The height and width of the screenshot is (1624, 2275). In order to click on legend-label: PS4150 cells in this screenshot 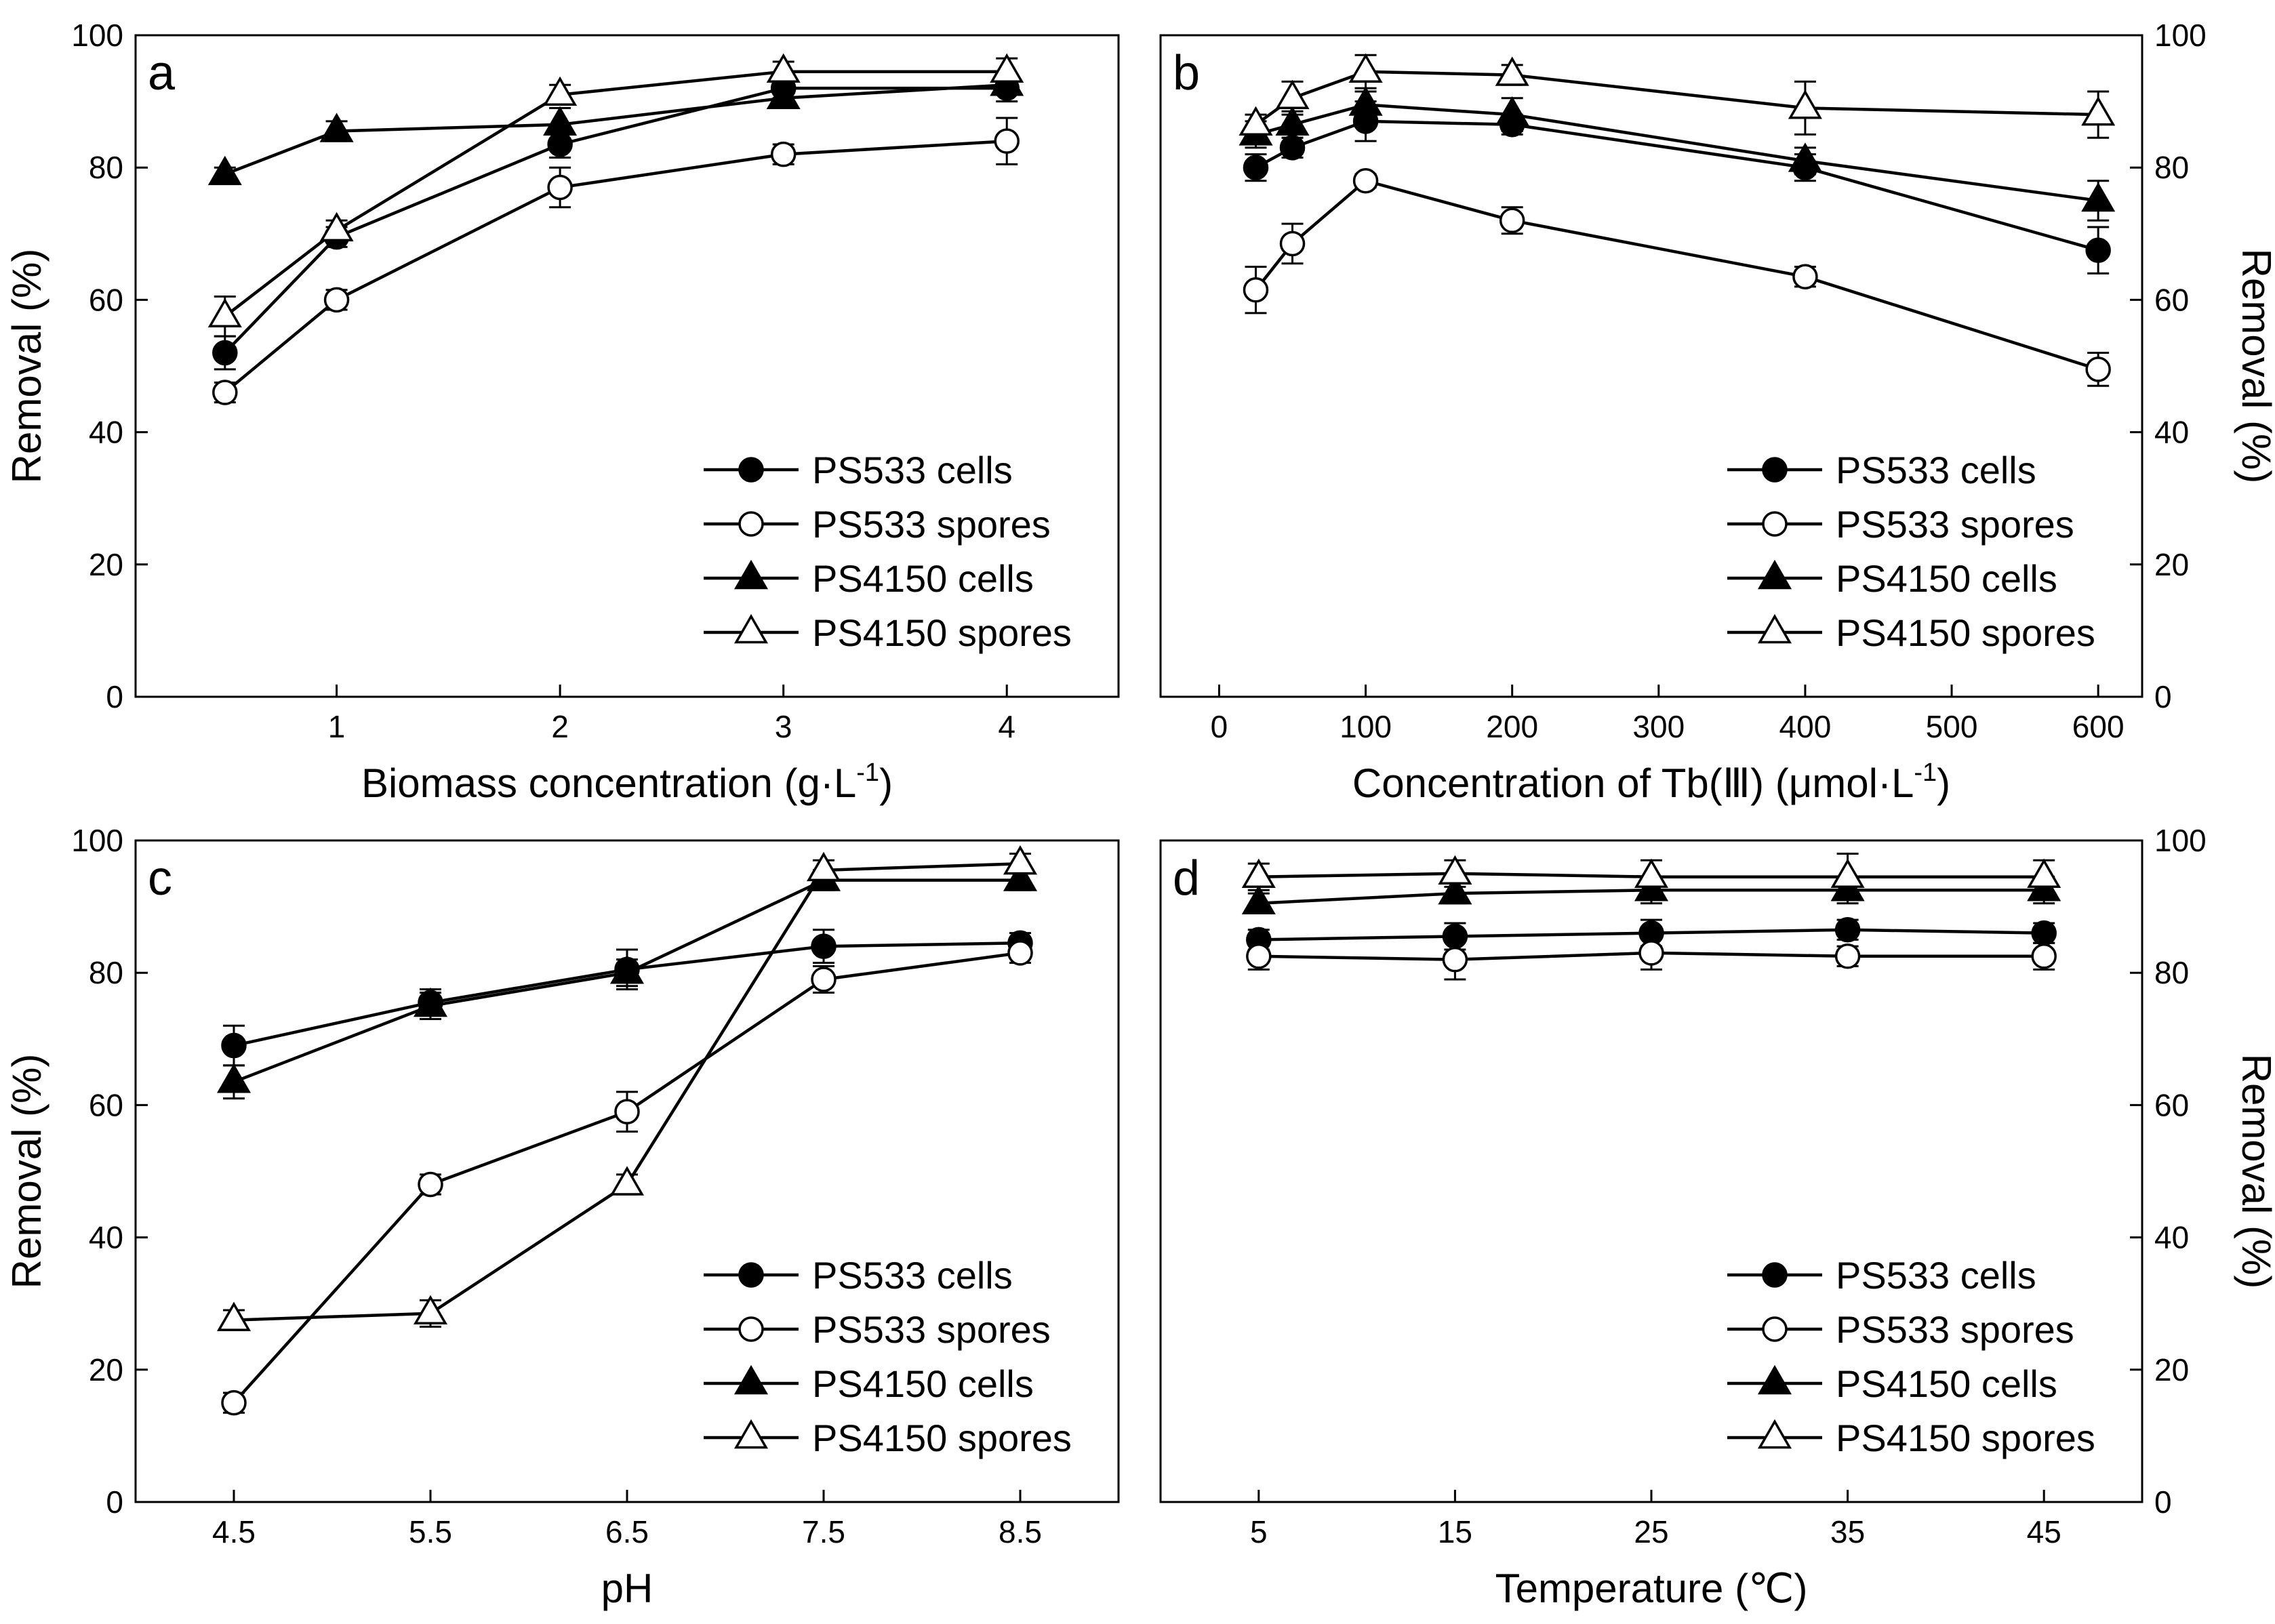, I will do `click(923, 1383)`.